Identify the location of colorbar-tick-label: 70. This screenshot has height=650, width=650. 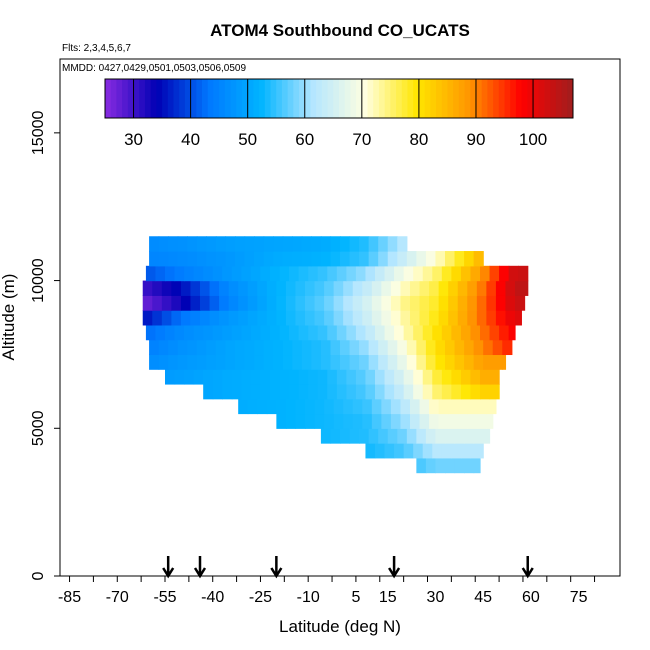
(361, 139).